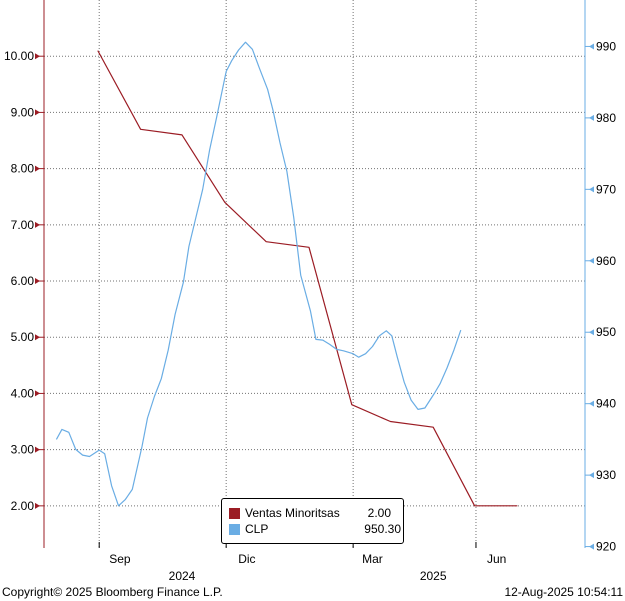 The image size is (625, 601). Describe the element at coordinates (563, 592) in the screenshot. I see `footer-timestamp: 12-Aug-2025 10:54:11` at that location.